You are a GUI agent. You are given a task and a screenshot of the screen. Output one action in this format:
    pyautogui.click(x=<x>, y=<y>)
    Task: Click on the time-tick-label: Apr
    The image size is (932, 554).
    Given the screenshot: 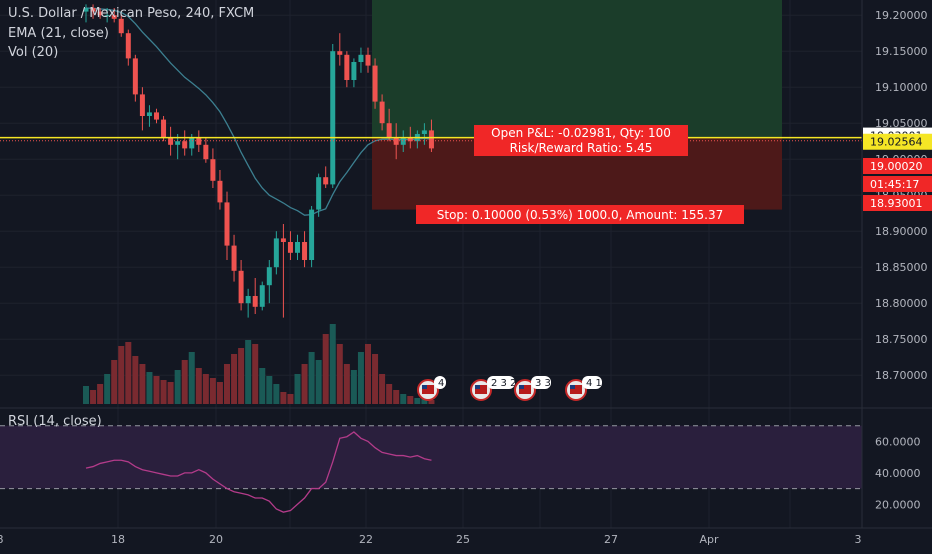 What is the action you would take?
    pyautogui.click(x=709, y=539)
    